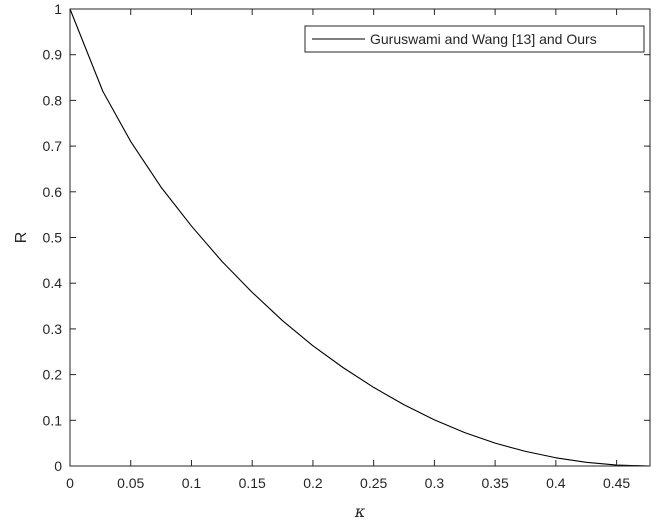  I want to click on y-tick-label: 0.5, so click(53, 238).